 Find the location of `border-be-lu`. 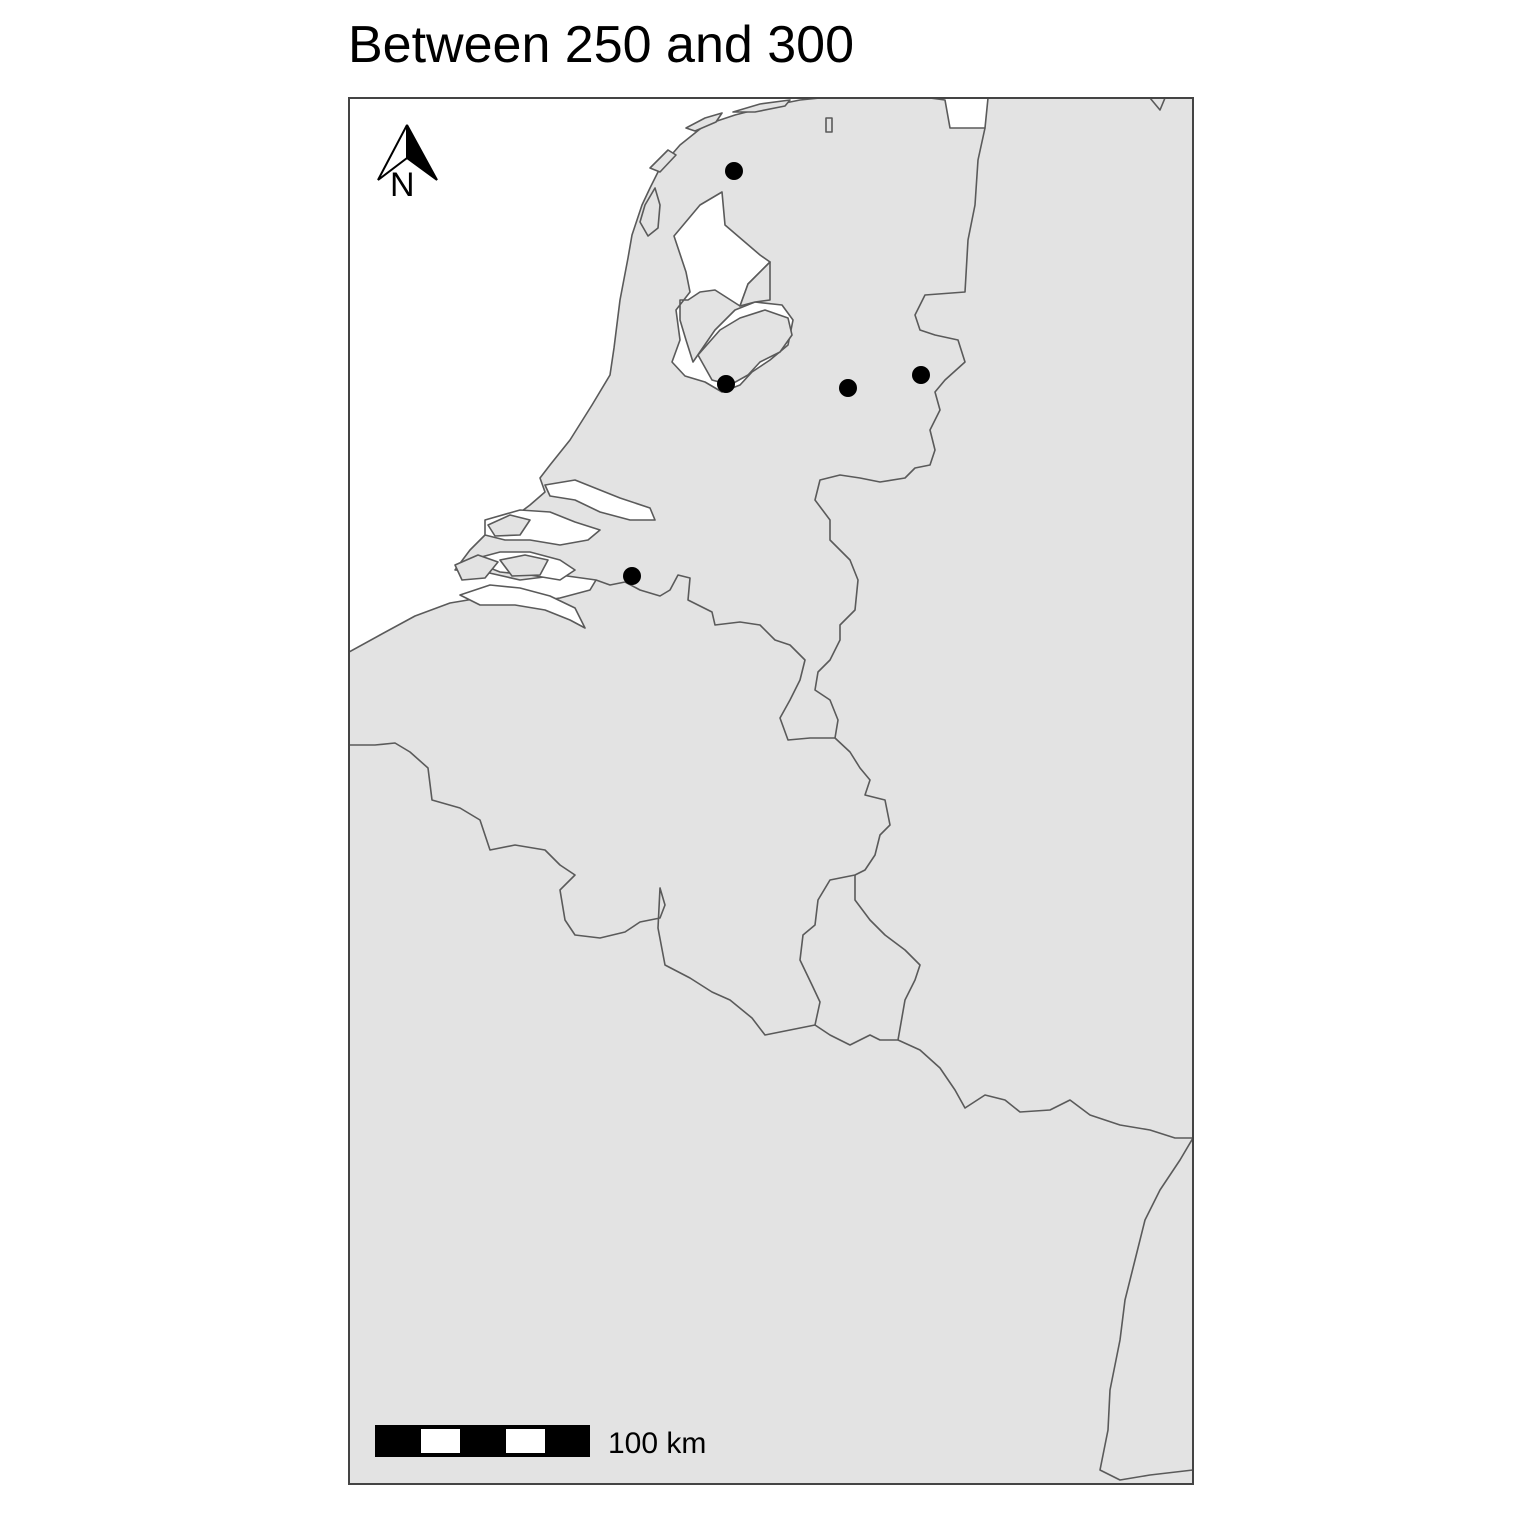

border-be-lu is located at coordinates (827, 950).